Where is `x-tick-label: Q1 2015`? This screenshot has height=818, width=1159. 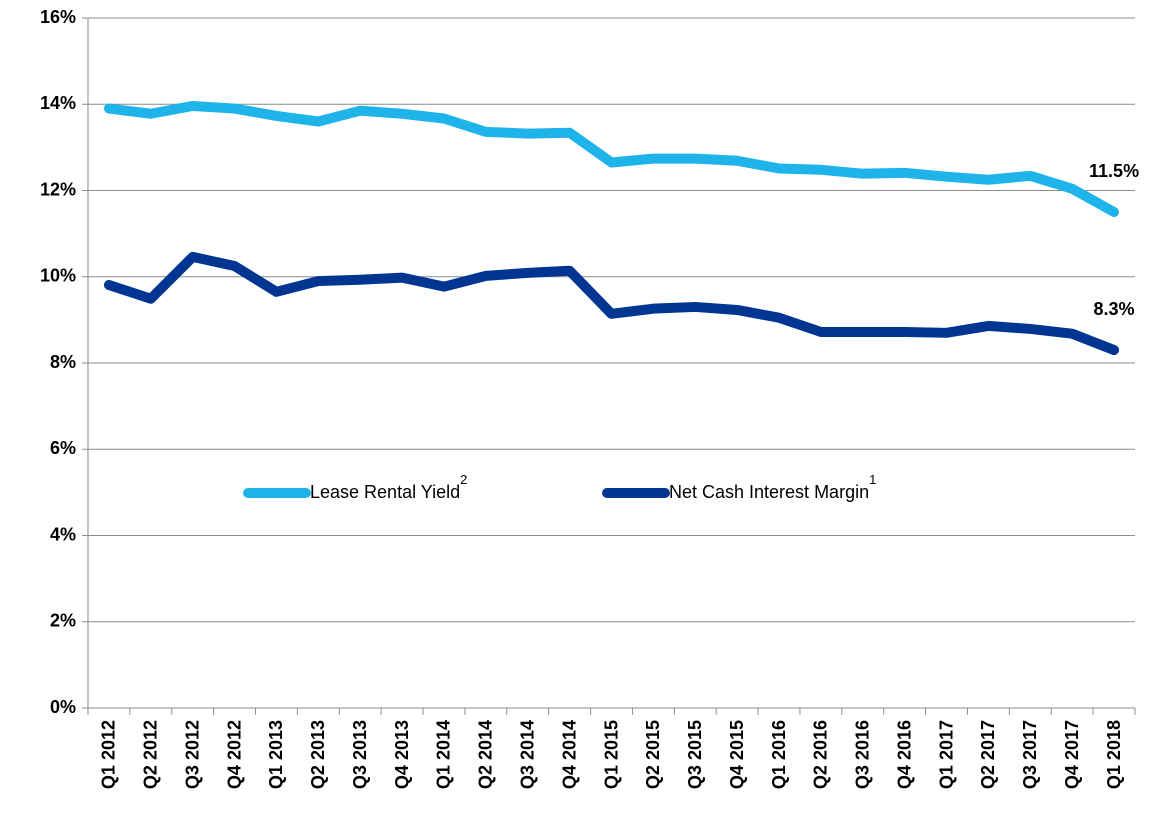 x-tick-label: Q1 2015 is located at coordinates (611, 754).